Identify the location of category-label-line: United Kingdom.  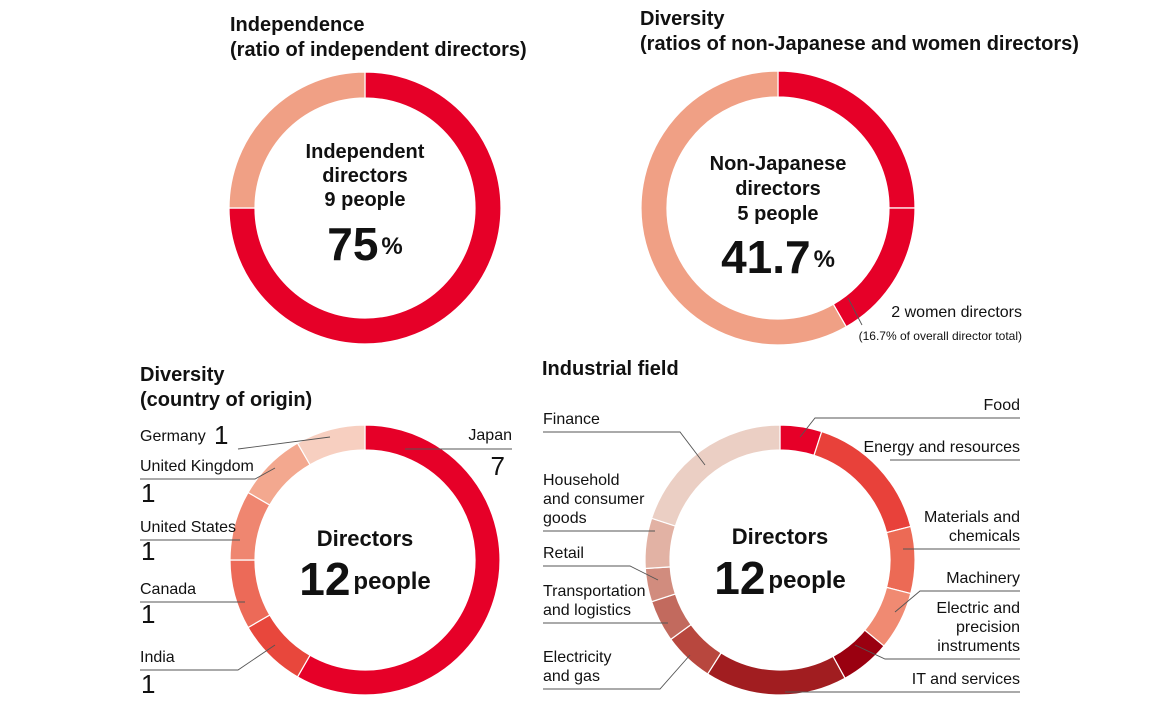
(197, 466).